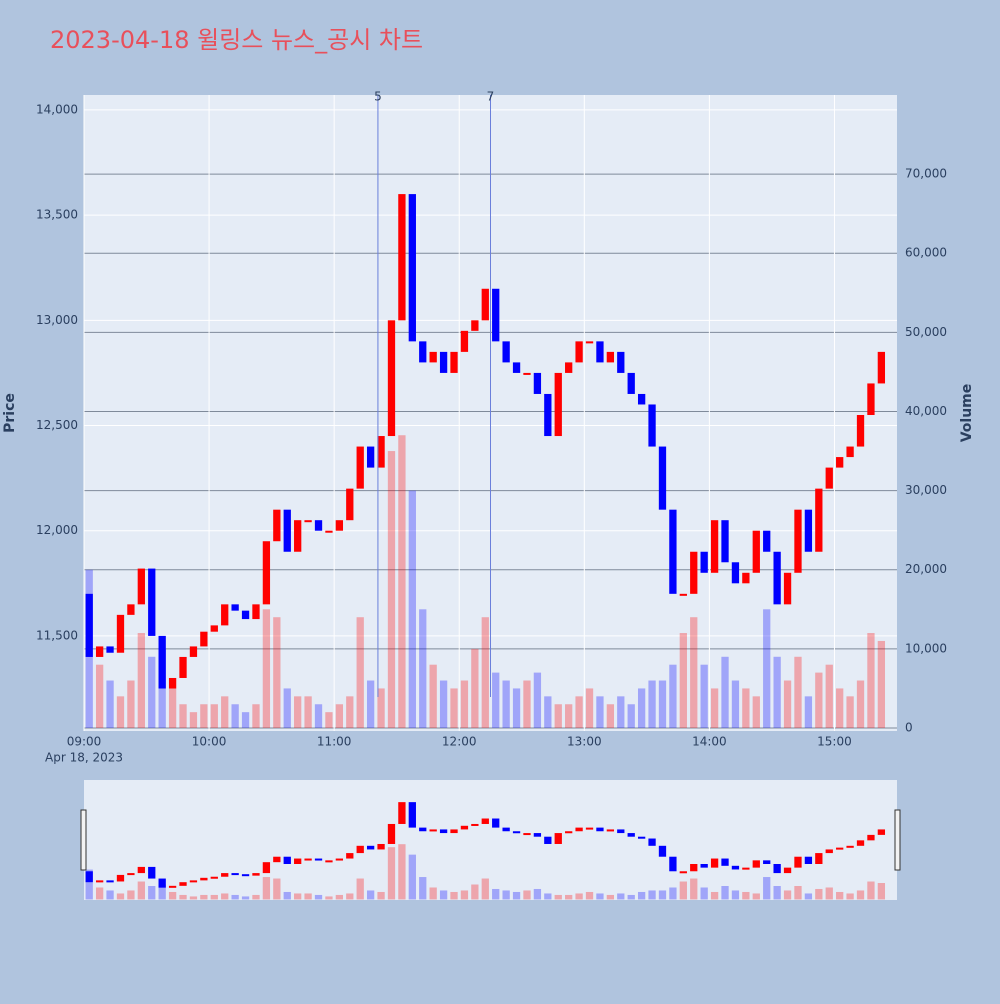  Describe the element at coordinates (967, 413) in the screenshot. I see `y2-axis-title: Volume` at that location.